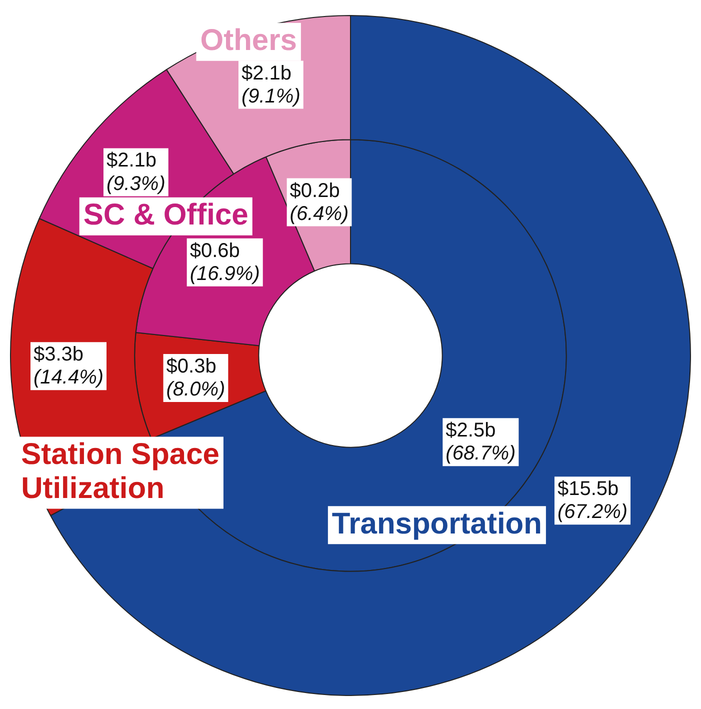  Describe the element at coordinates (136, 172) in the screenshot. I see `data-label: $2.1b (9.3%)` at that location.